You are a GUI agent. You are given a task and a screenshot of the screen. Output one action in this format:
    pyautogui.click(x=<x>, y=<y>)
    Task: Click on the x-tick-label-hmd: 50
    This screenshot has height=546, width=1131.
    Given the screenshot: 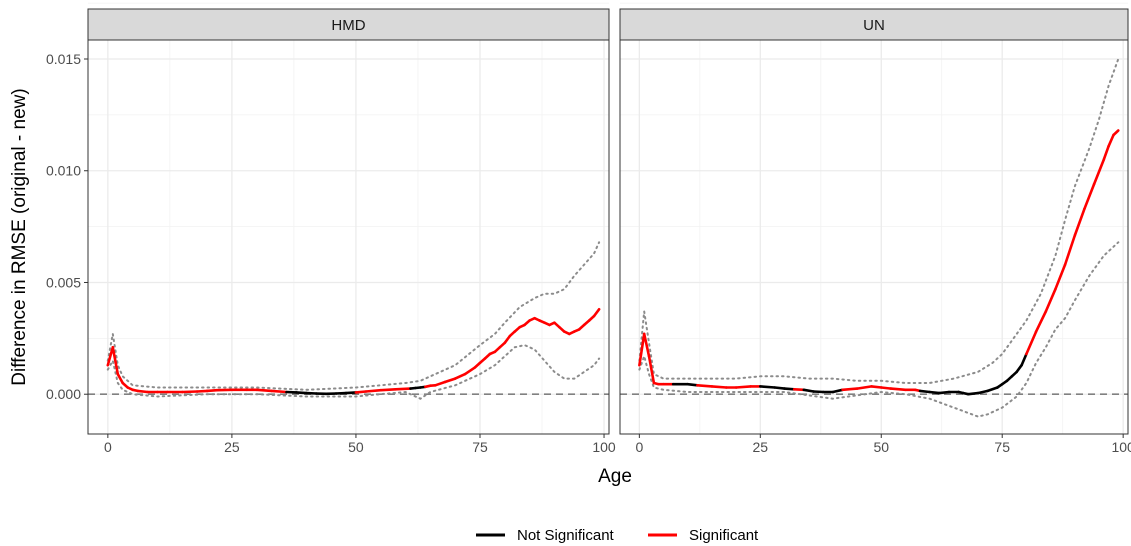 What is the action you would take?
    pyautogui.click(x=356, y=447)
    